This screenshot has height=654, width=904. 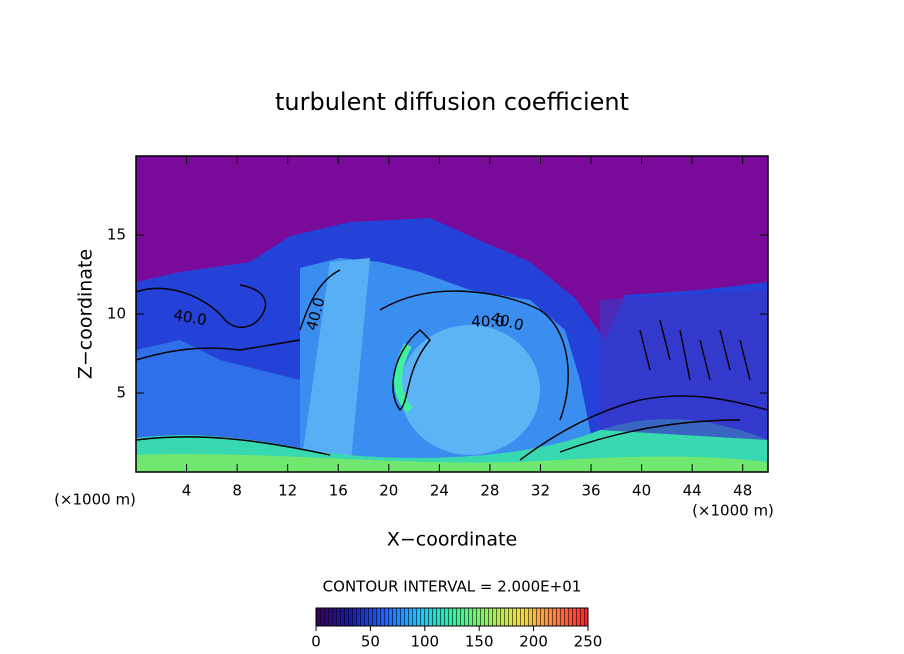 I want to click on x-tick-label: 24, so click(x=439, y=491).